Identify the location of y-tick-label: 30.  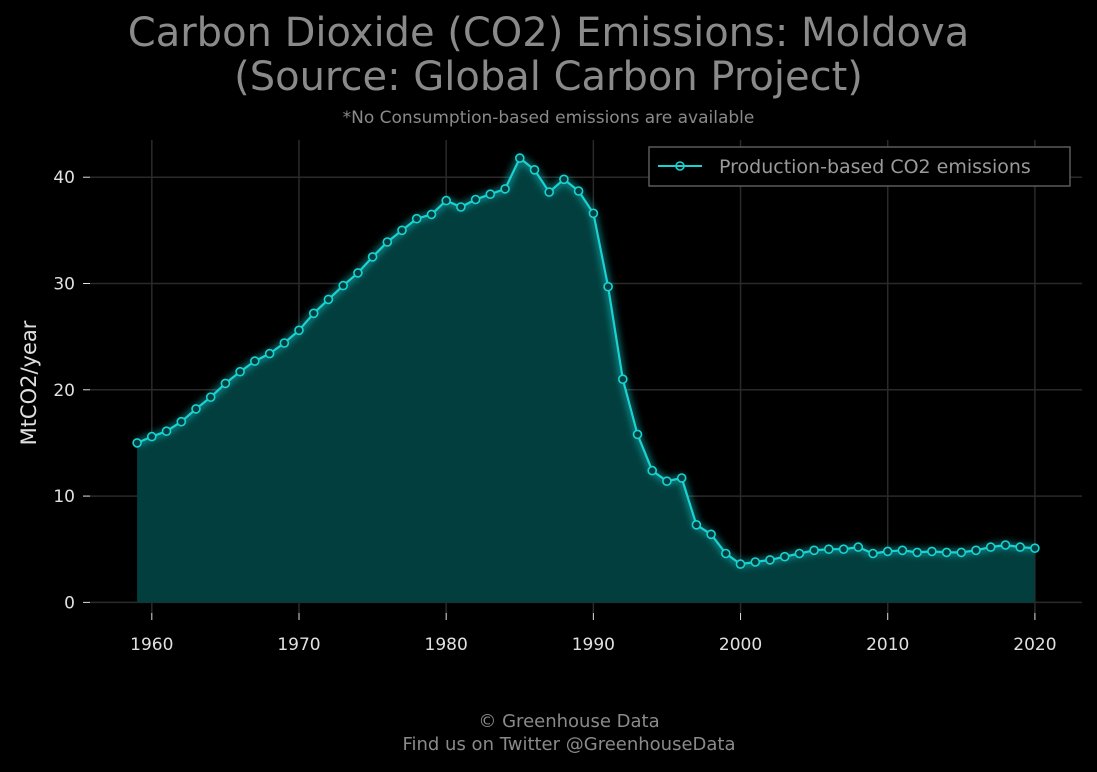
(64, 284).